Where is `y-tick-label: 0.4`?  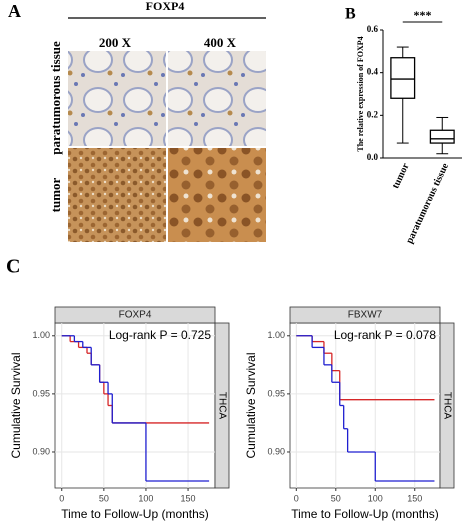 y-tick-label: 0.4 is located at coordinates (373, 72).